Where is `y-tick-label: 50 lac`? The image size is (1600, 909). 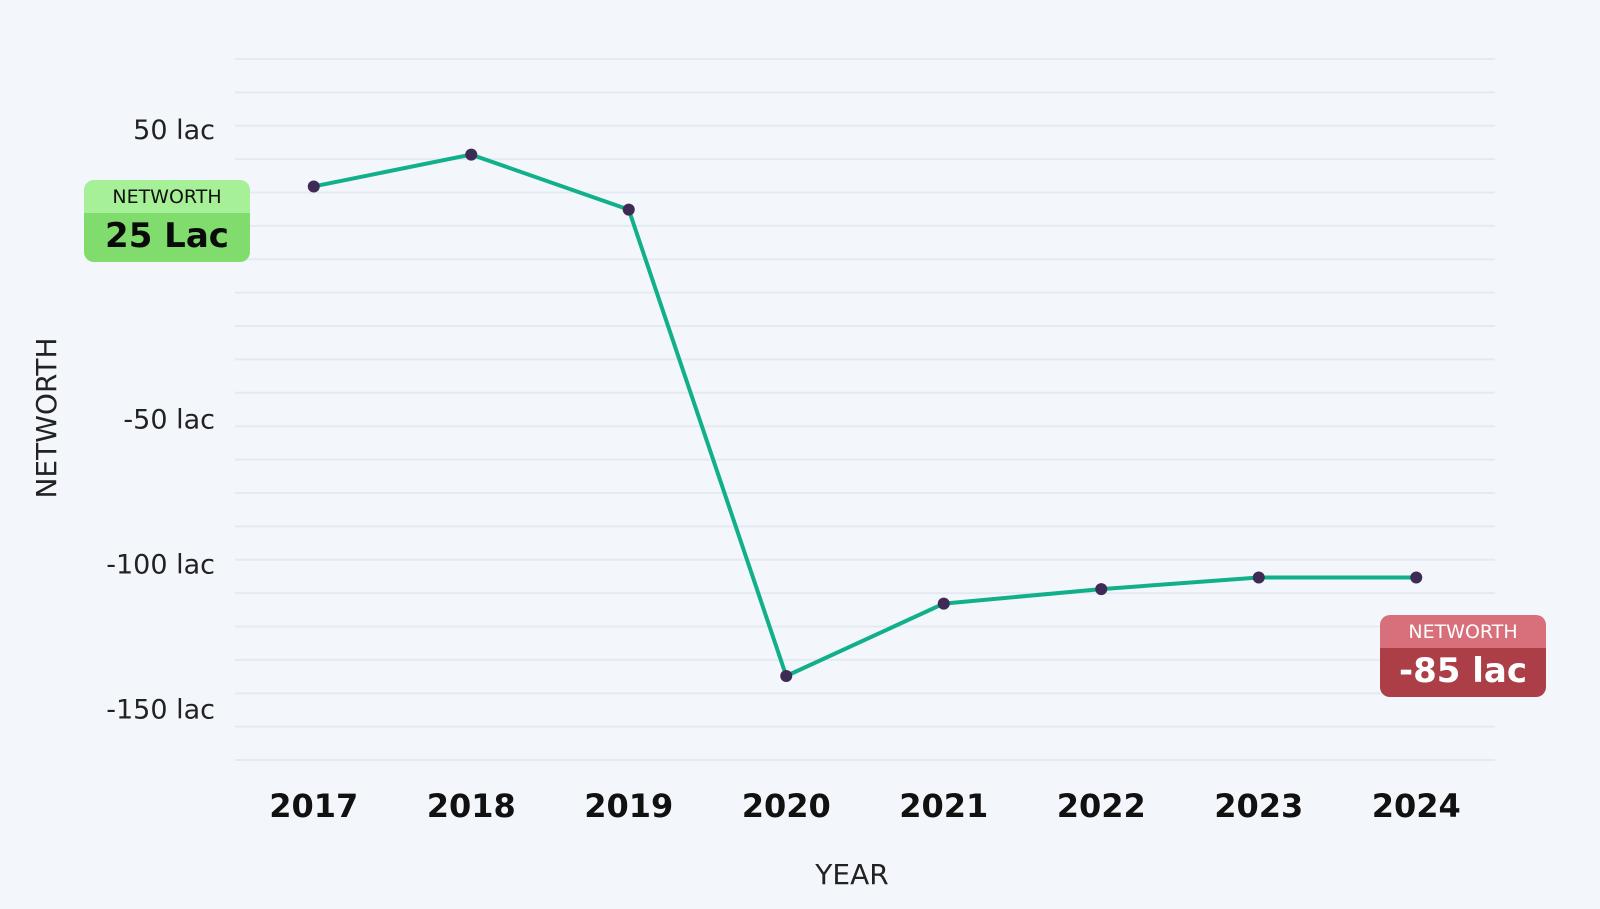
y-tick-label: 50 lac is located at coordinates (174, 130).